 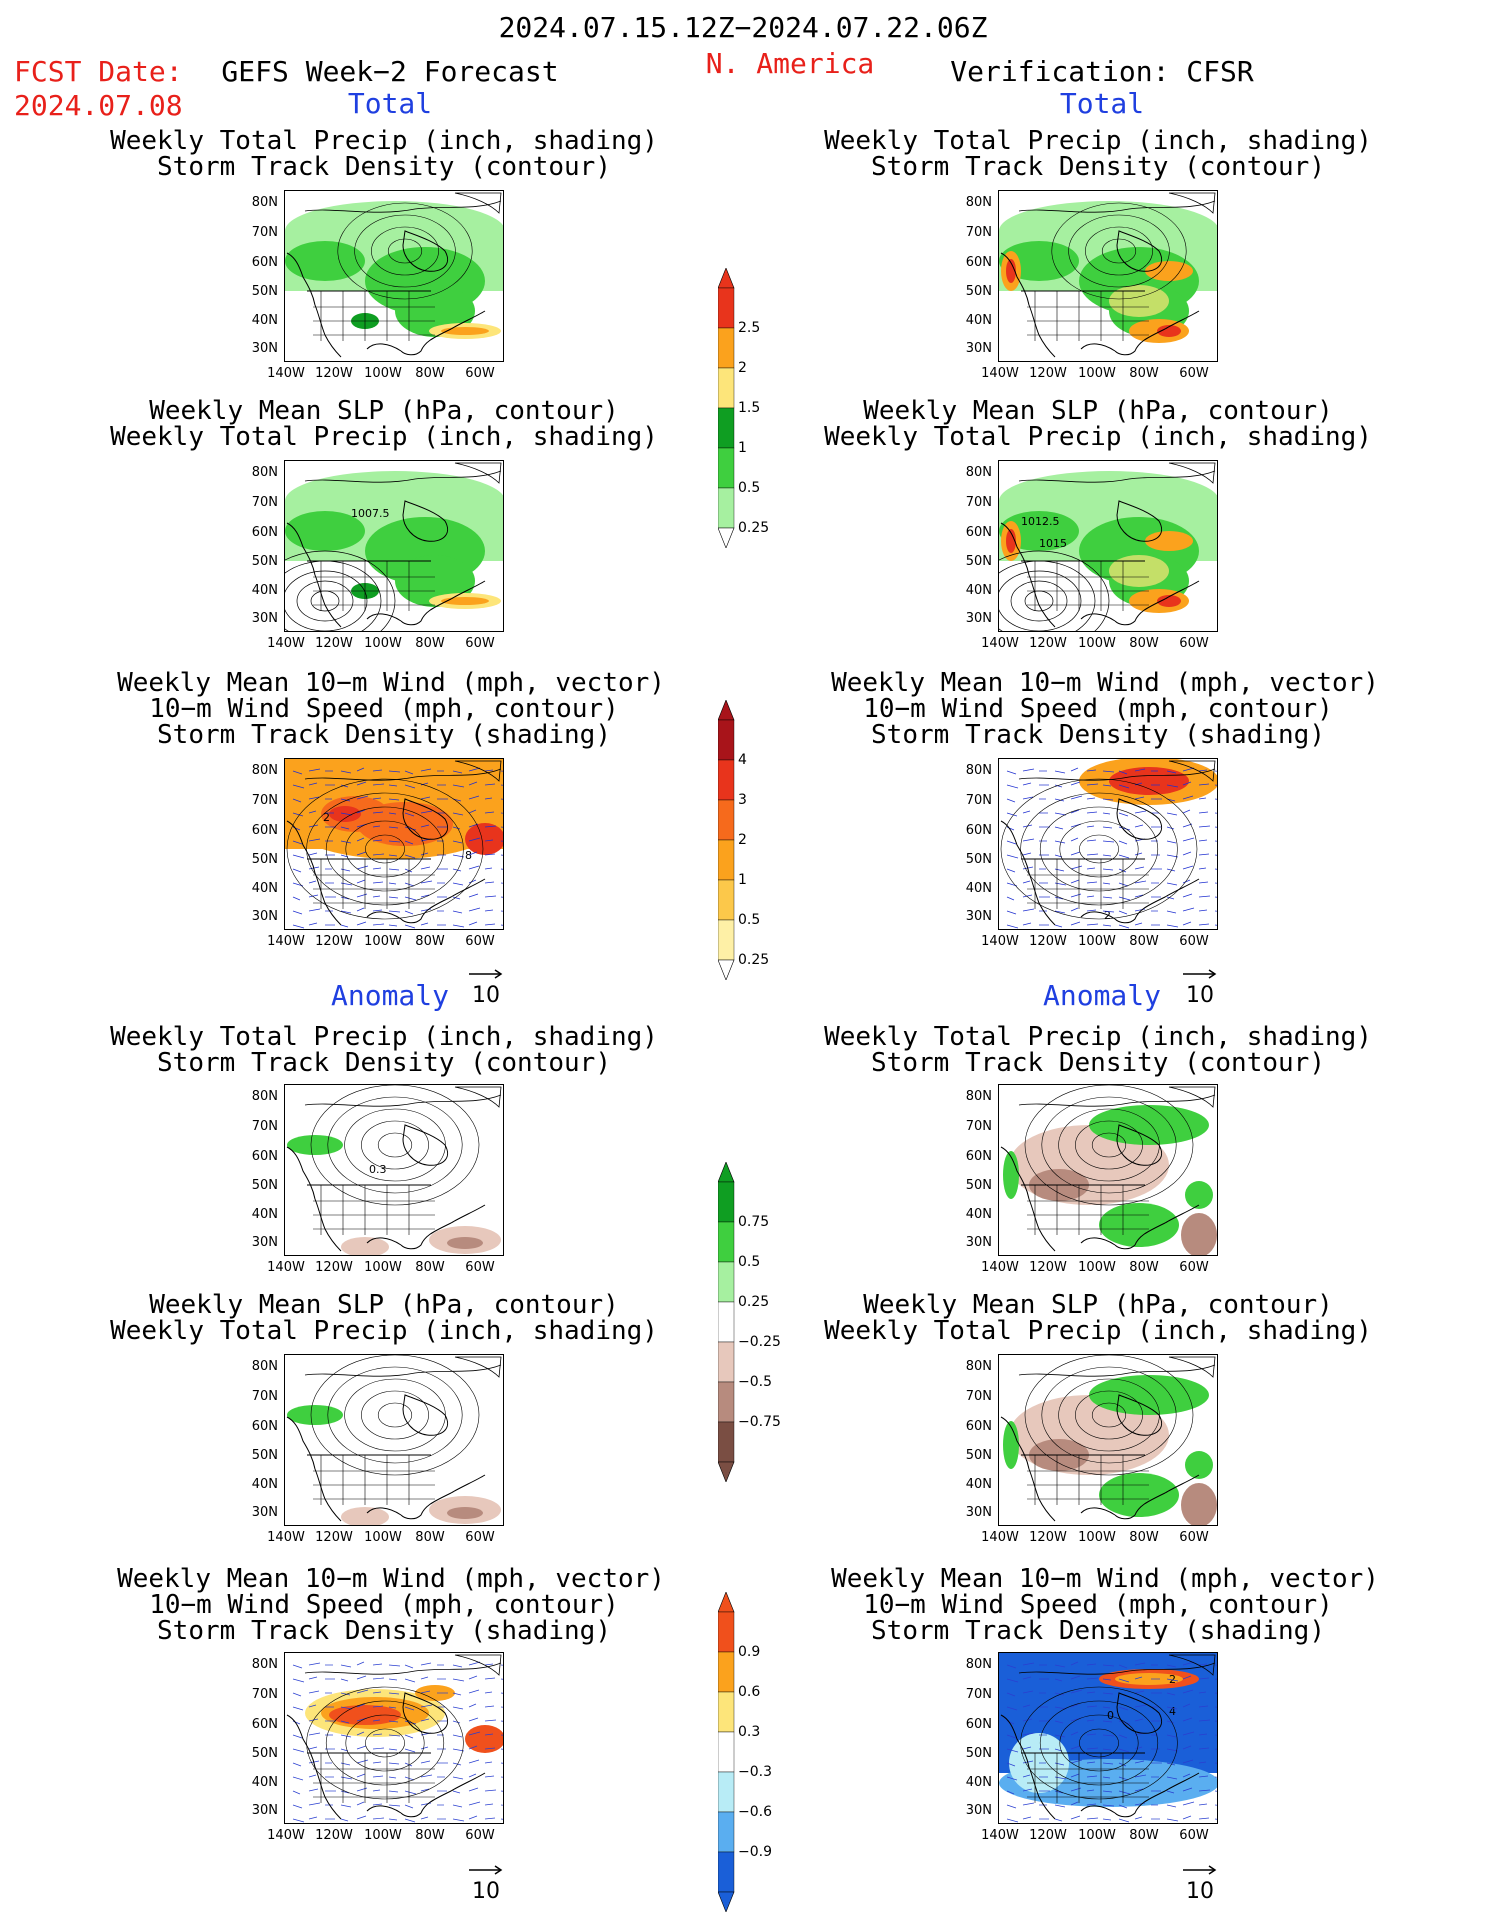 I want to click on map-canvas: 2, so click(x=1108, y=844).